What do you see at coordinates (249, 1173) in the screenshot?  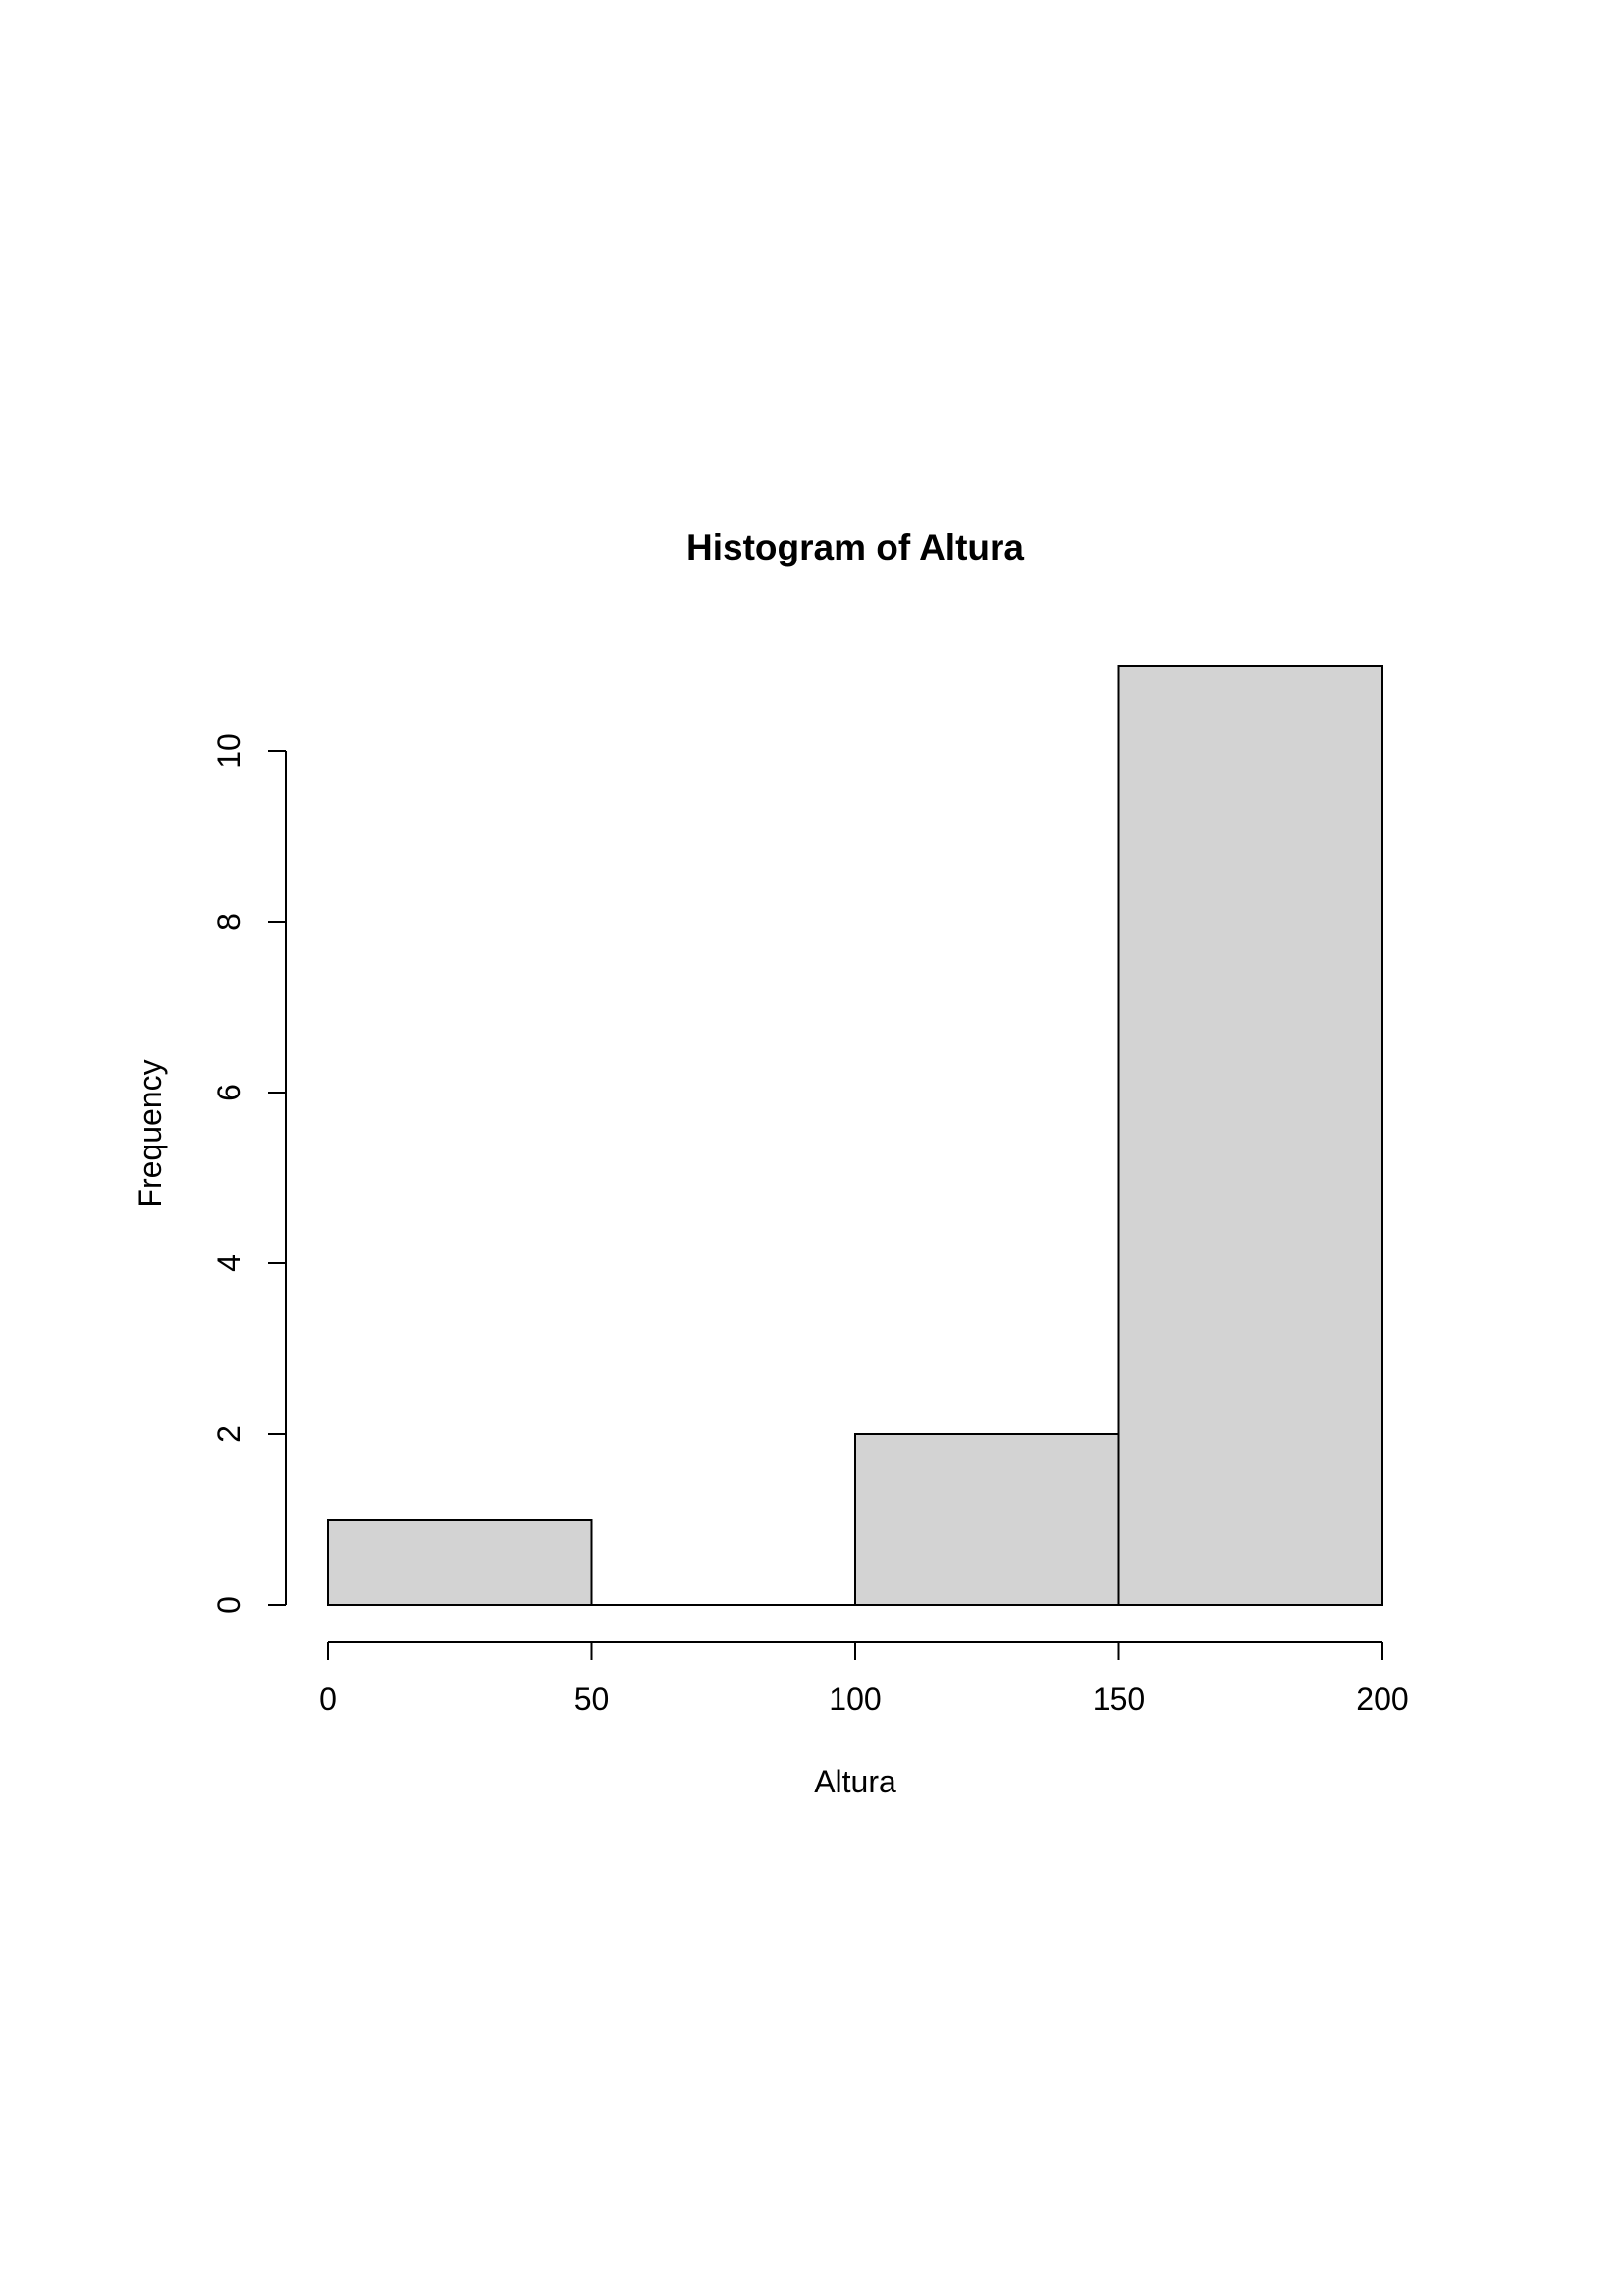 I see `y-axis: 0 2 4 6 8 10` at bounding box center [249, 1173].